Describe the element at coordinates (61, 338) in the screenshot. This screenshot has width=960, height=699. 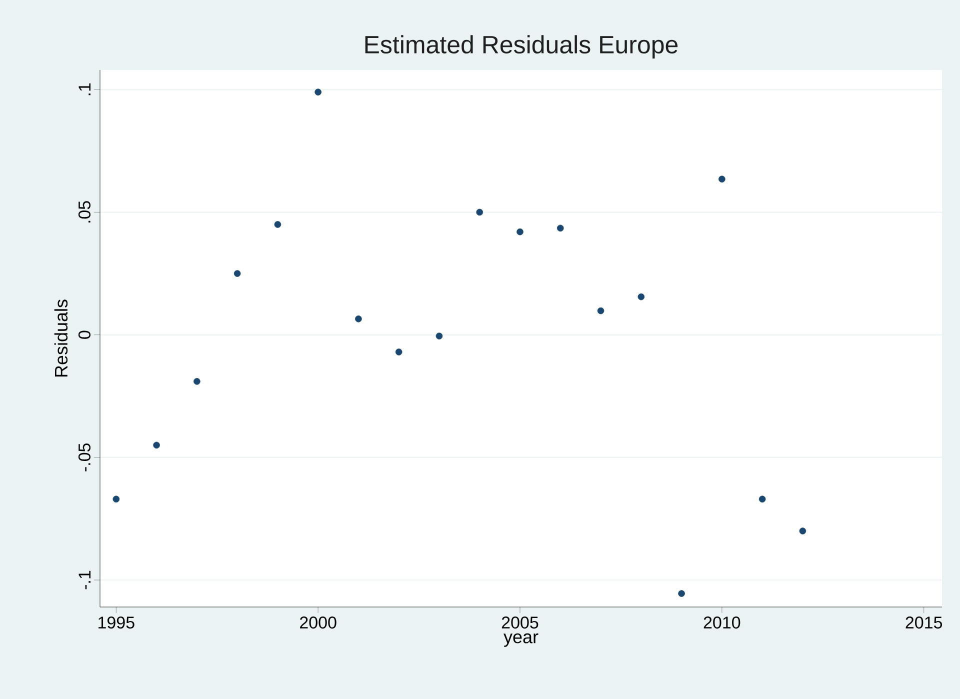
I see `y-axis-title: Residuals` at that location.